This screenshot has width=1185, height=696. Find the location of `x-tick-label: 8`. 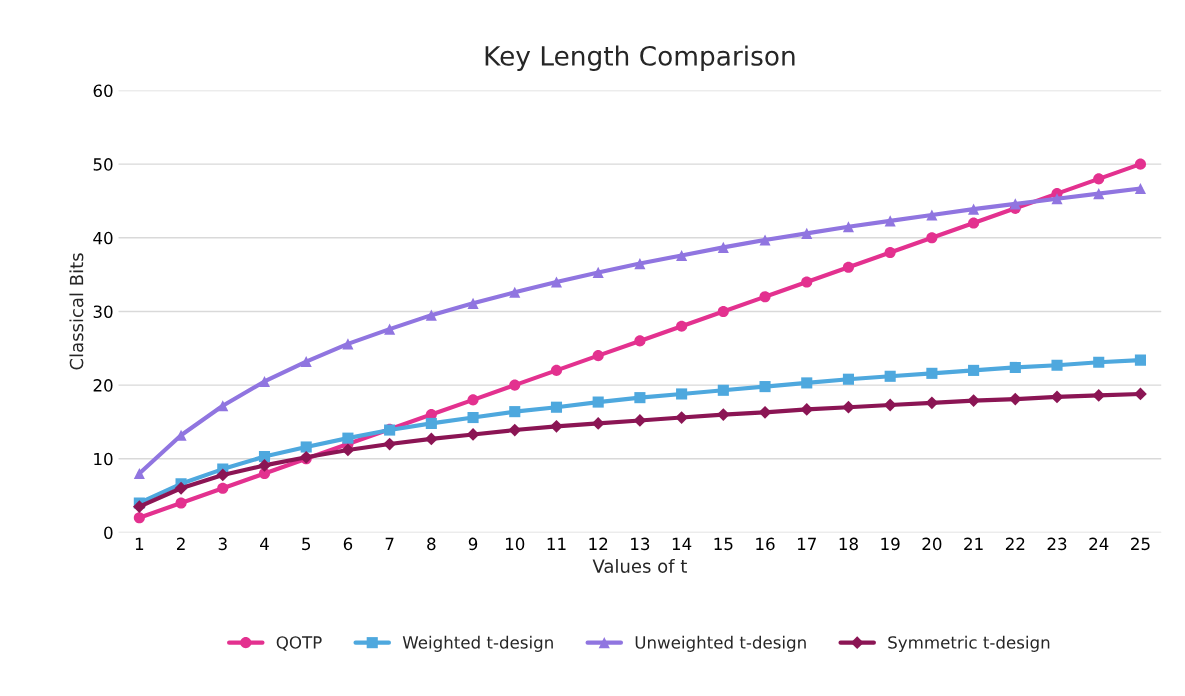

x-tick-label: 8 is located at coordinates (431, 544).